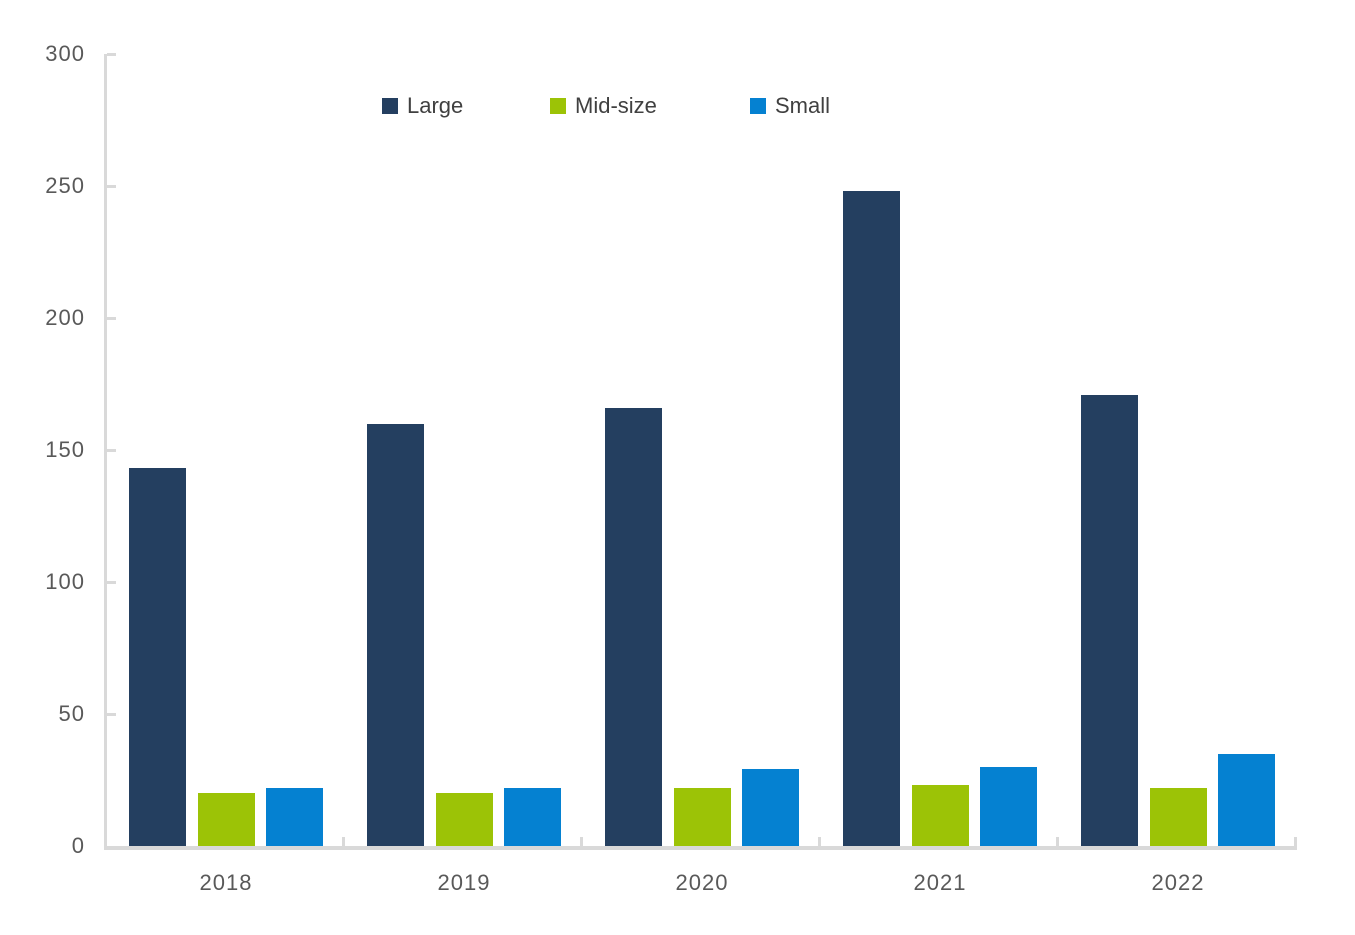 The width and height of the screenshot is (1355, 935). I want to click on y-axis-tick-label: 250, so click(65, 185).